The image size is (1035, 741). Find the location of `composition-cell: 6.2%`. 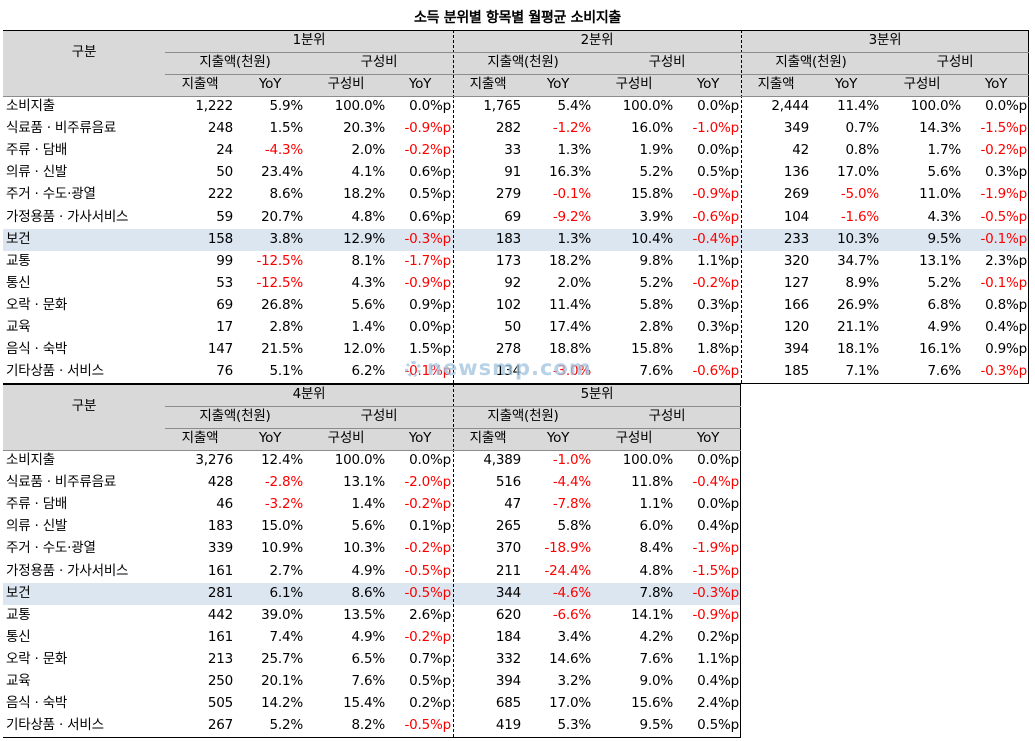

composition-cell: 6.2% is located at coordinates (368, 371).